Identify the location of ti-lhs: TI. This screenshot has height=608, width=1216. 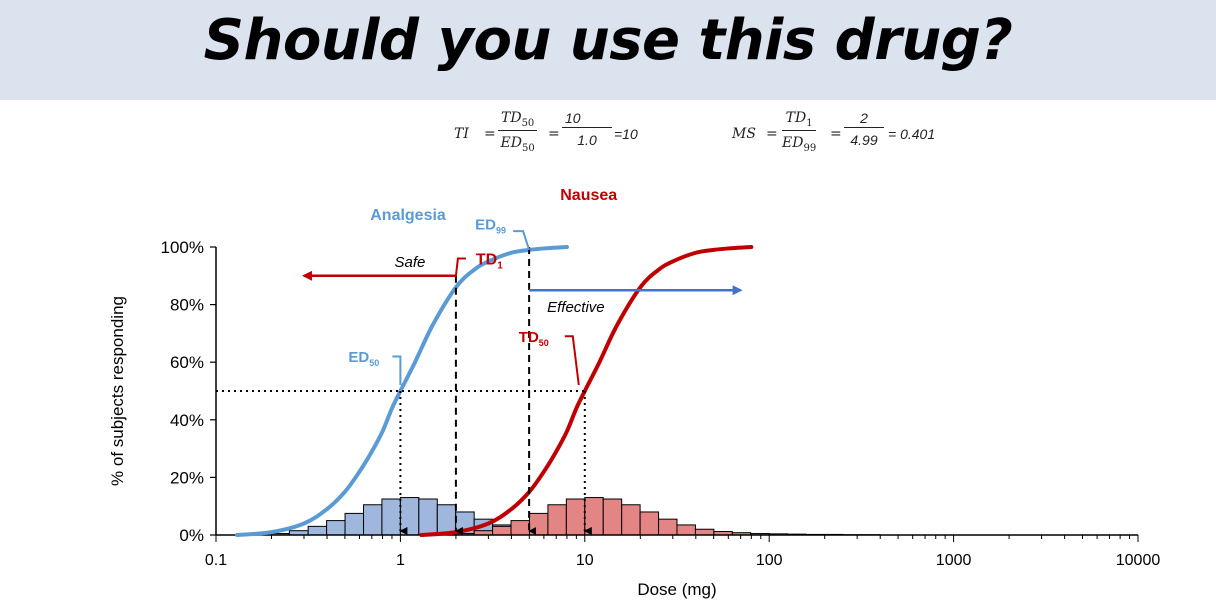
(461, 134).